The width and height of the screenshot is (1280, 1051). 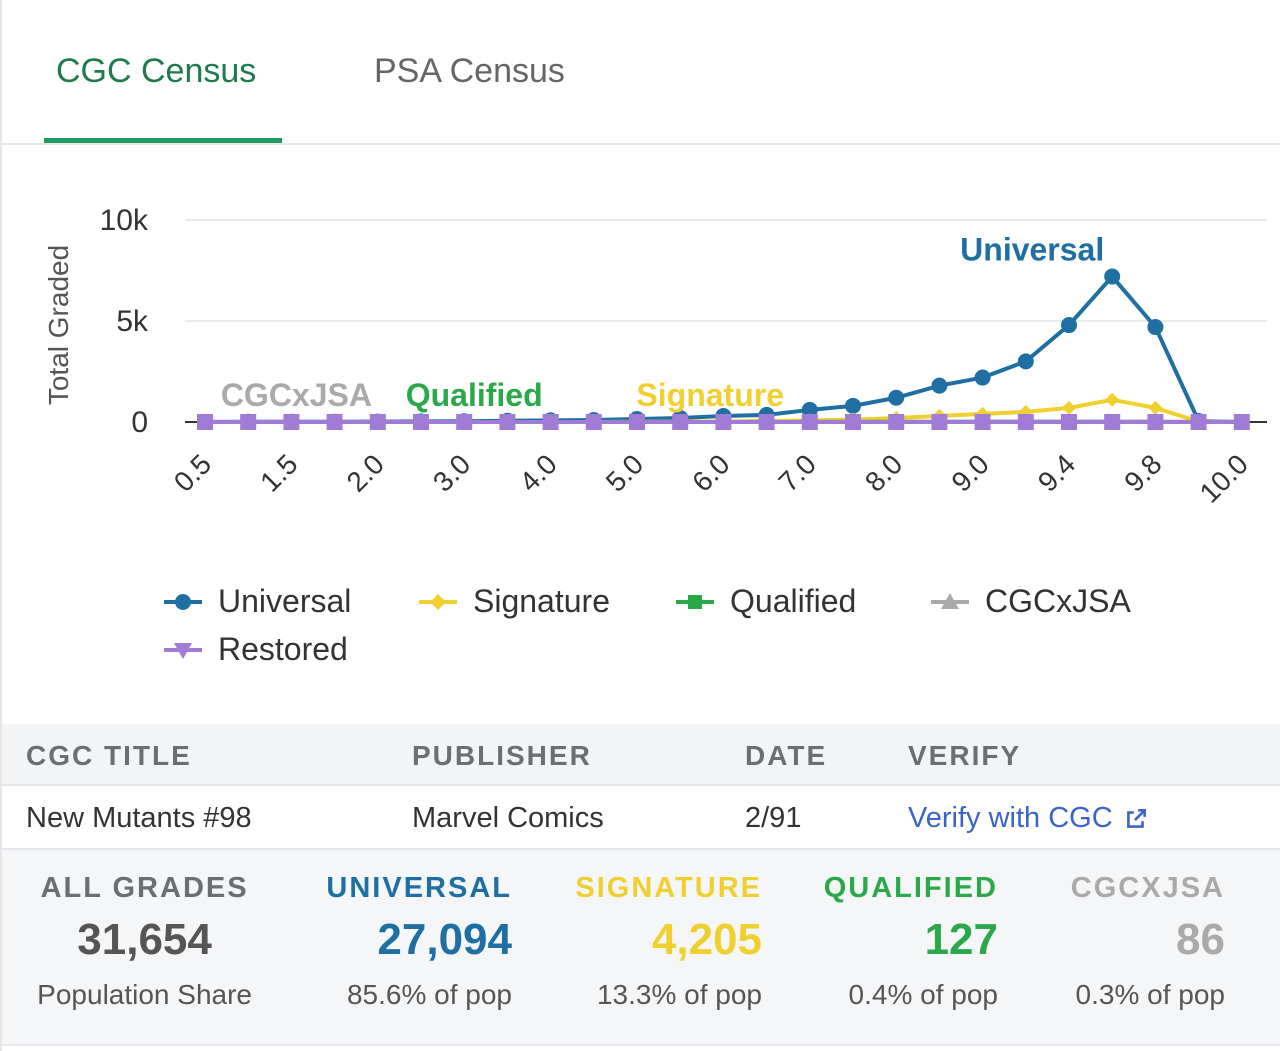 What do you see at coordinates (797, 472) in the screenshot?
I see `x-tick-label: 7.0` at bounding box center [797, 472].